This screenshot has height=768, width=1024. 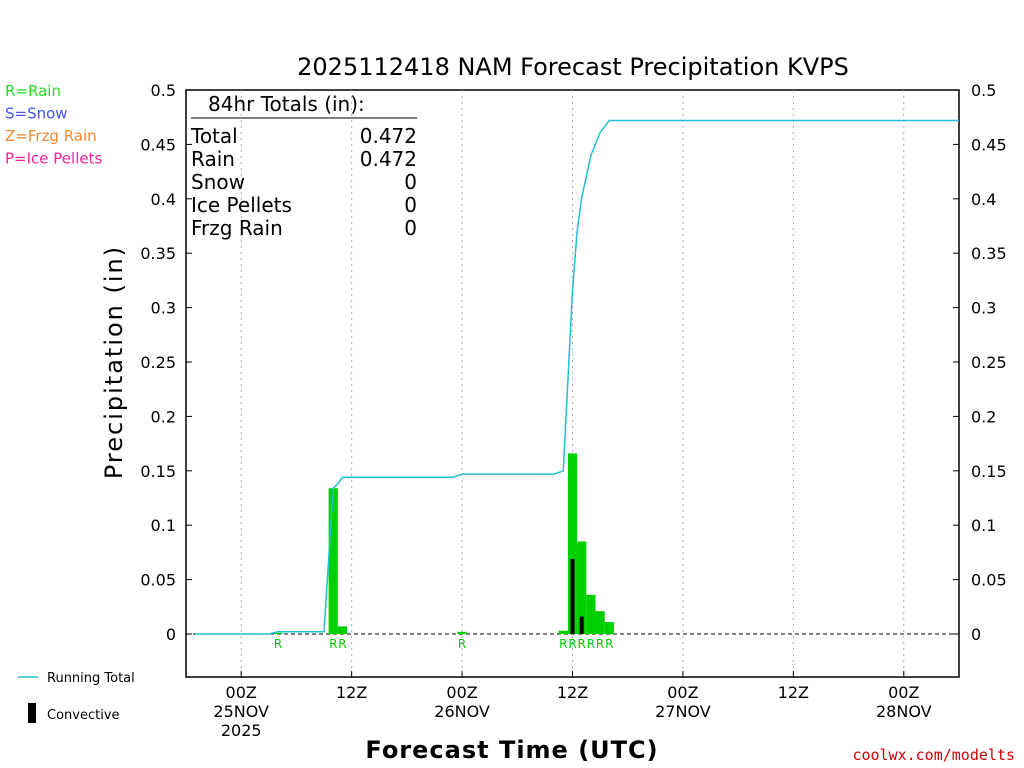 What do you see at coordinates (237, 228) in the screenshot?
I see `totals-label: Frzg Rain` at bounding box center [237, 228].